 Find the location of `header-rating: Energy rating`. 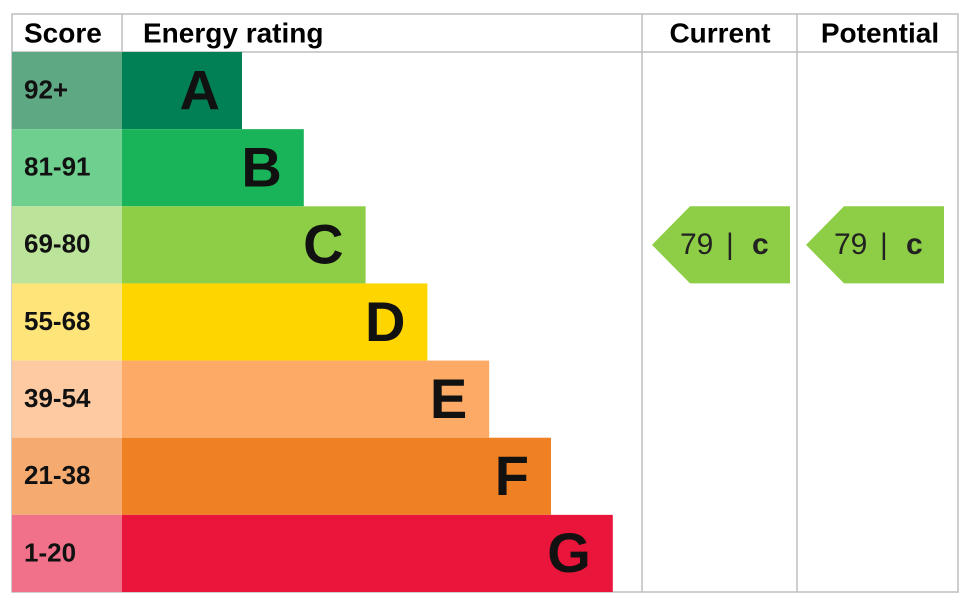

header-rating: Energy rating is located at coordinates (233, 32).